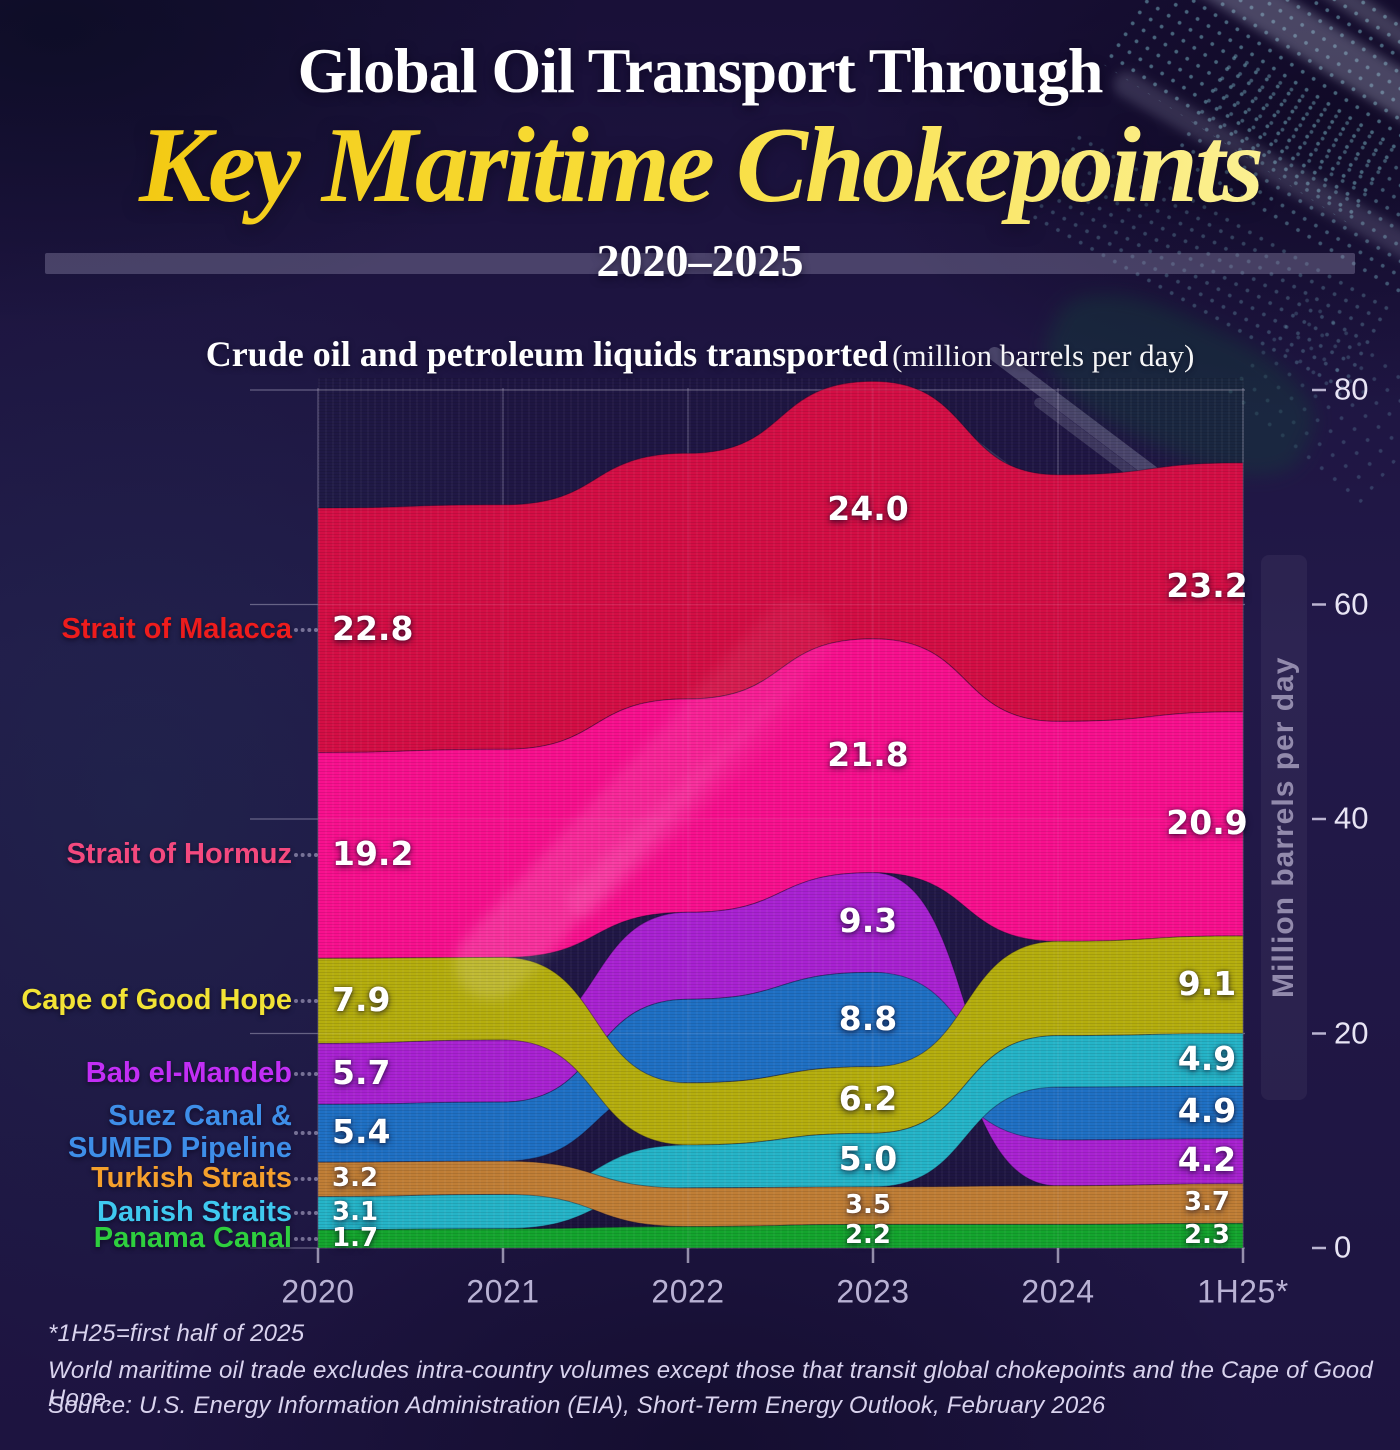  Describe the element at coordinates (868, 1018) in the screenshot. I see `value-suez-2023: 8.8` at that location.